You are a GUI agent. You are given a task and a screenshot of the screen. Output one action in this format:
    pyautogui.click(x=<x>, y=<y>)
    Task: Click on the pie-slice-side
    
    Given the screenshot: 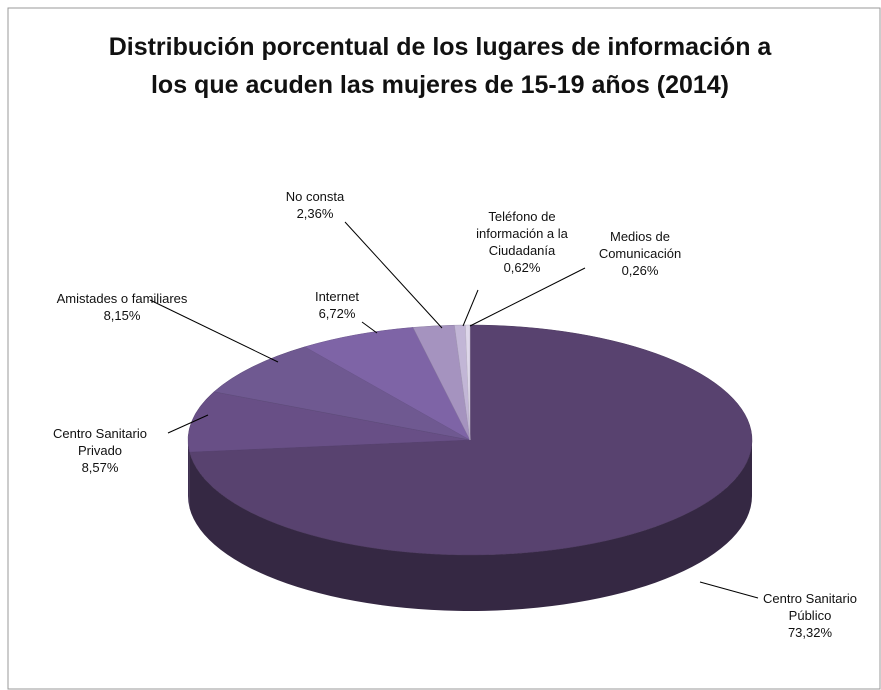 What is the action you would take?
    pyautogui.click(x=189, y=474)
    